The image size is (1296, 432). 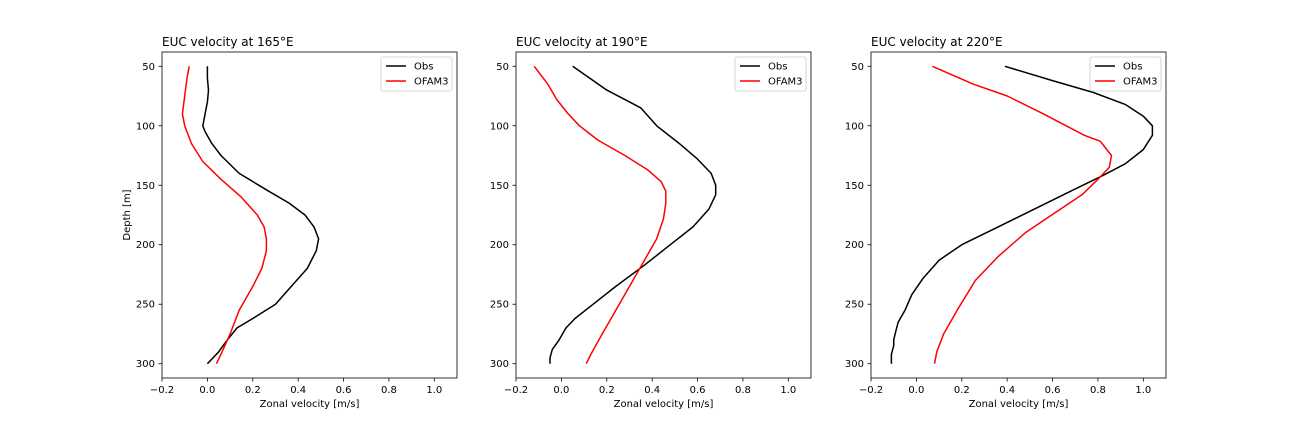 What do you see at coordinates (582, 42) in the screenshot?
I see `chart-title: EUC velocity at 190°E` at bounding box center [582, 42].